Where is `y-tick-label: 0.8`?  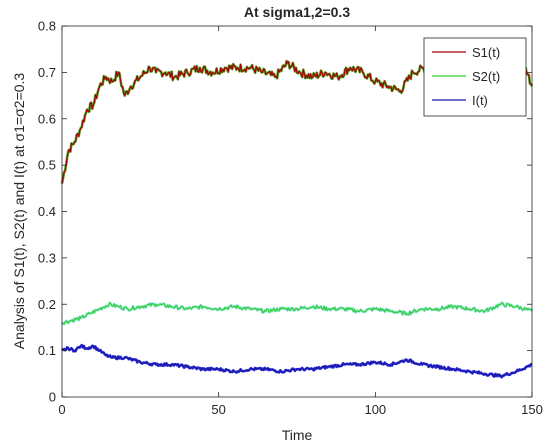
y-tick-label: 0.8 is located at coordinates (47, 26).